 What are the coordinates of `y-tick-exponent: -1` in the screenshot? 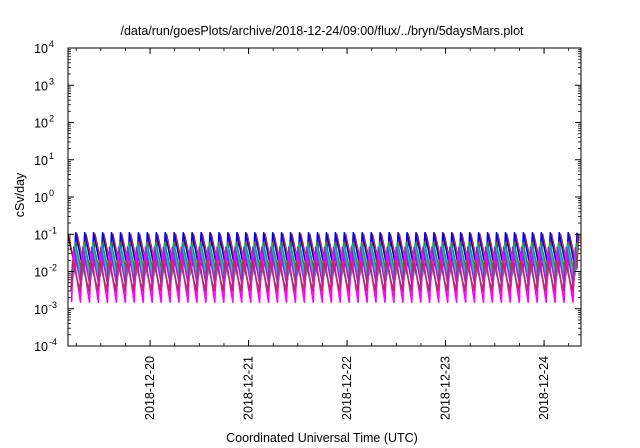 It's located at (53, 230).